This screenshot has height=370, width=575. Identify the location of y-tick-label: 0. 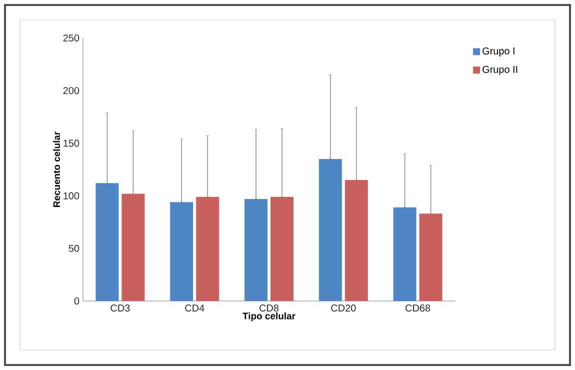
(77, 301).